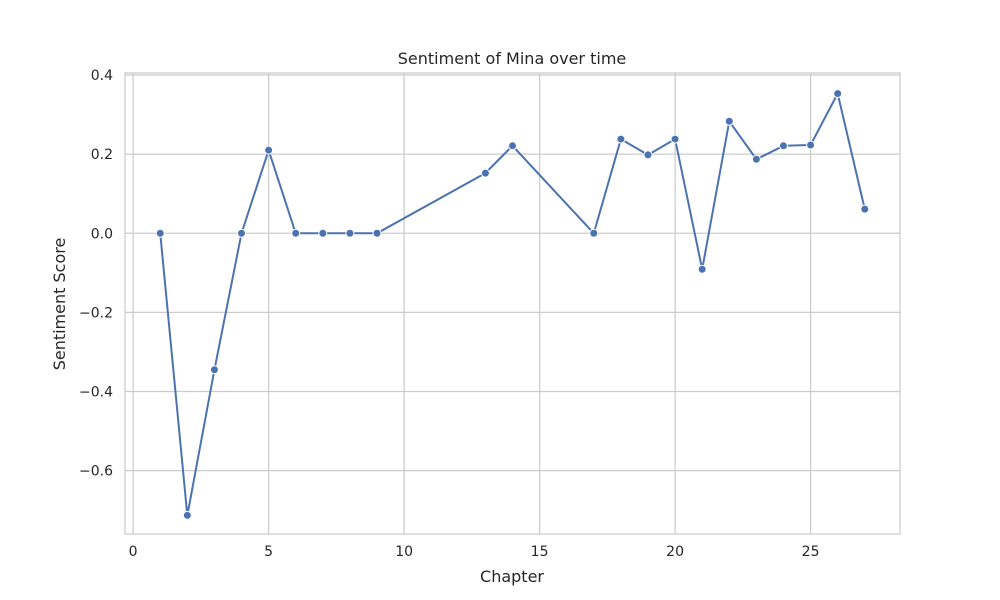  Describe the element at coordinates (811, 552) in the screenshot. I see `x-tick-label: 25` at that location.